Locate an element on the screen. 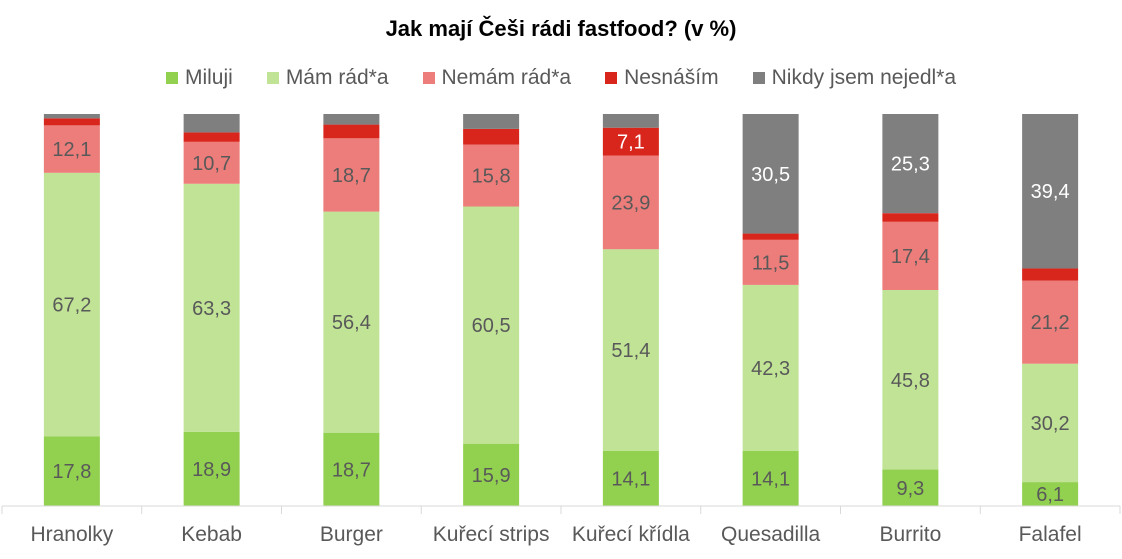 Image resolution: width=1122 pixels, height=559 pixels. data-label: 45,8 is located at coordinates (910, 381).